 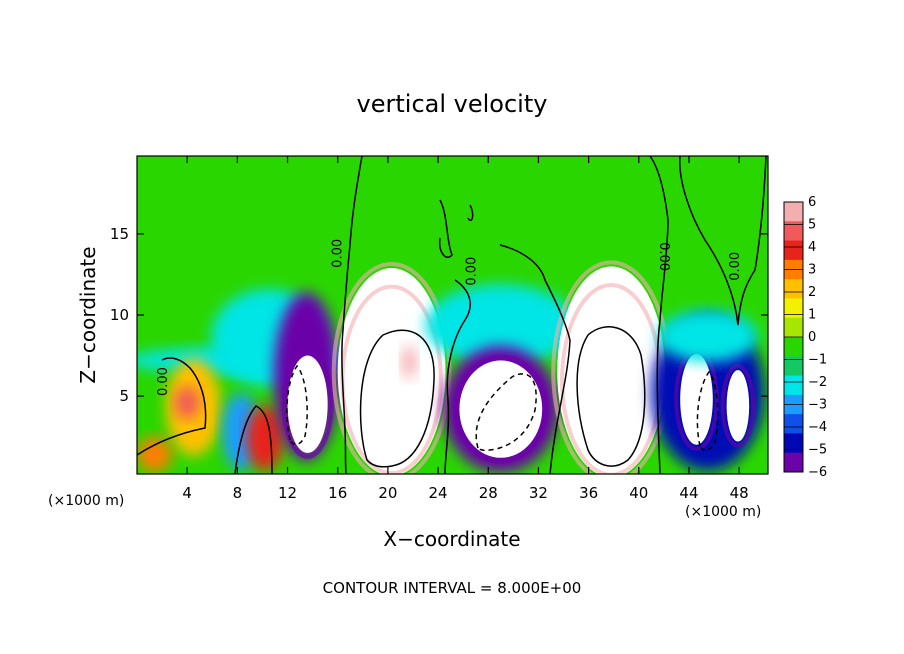 I want to click on colorbar-tick-label: −5, so click(x=817, y=450).